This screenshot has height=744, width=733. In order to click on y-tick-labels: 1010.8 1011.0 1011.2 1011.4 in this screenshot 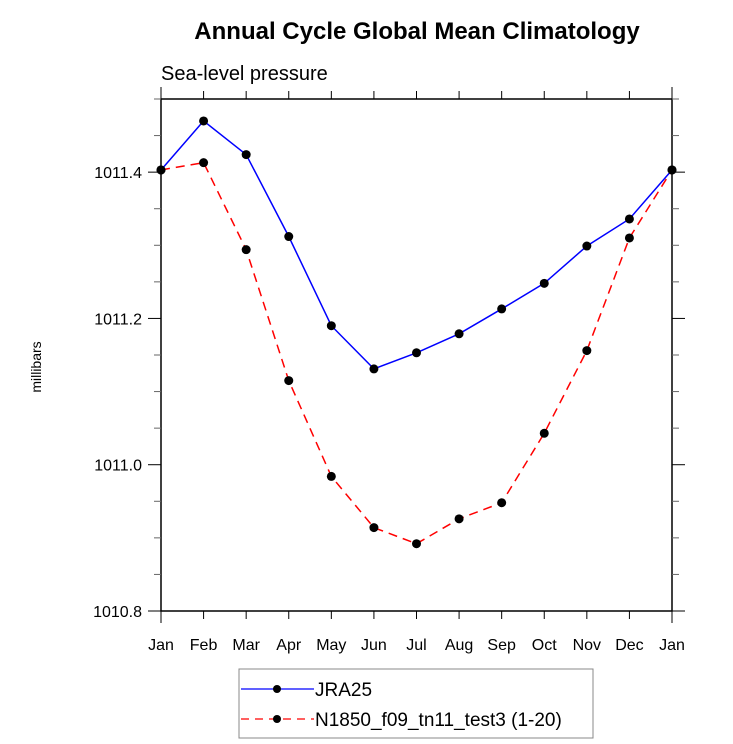, I will do `click(117, 393)`.